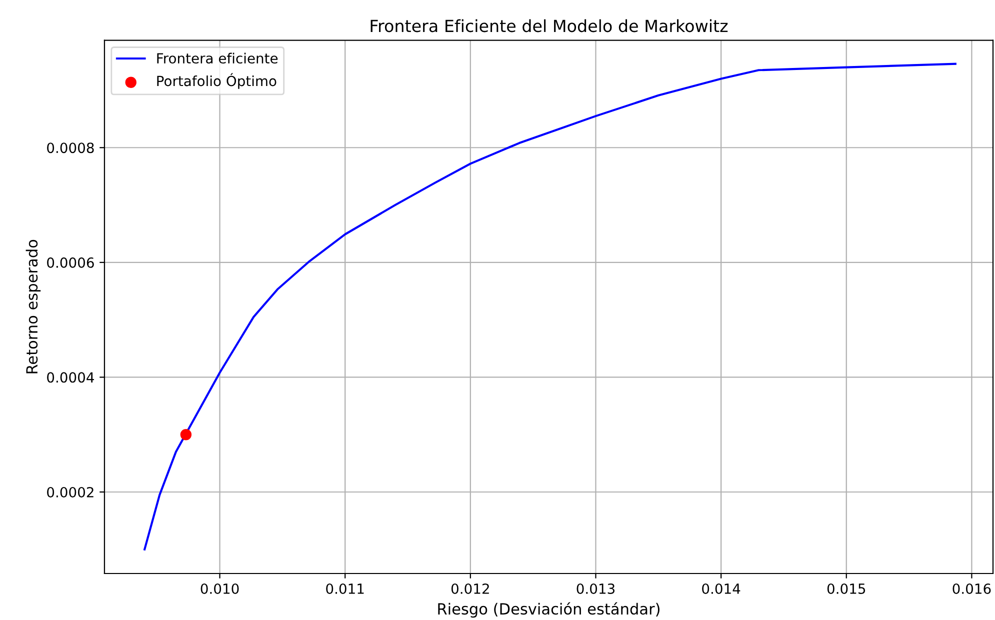 Image resolution: width=995 pixels, height=620 pixels. Describe the element at coordinates (549, 25) in the screenshot. I see `chart-title: Frontera Eficiente del Modelo de Markowitz` at that location.